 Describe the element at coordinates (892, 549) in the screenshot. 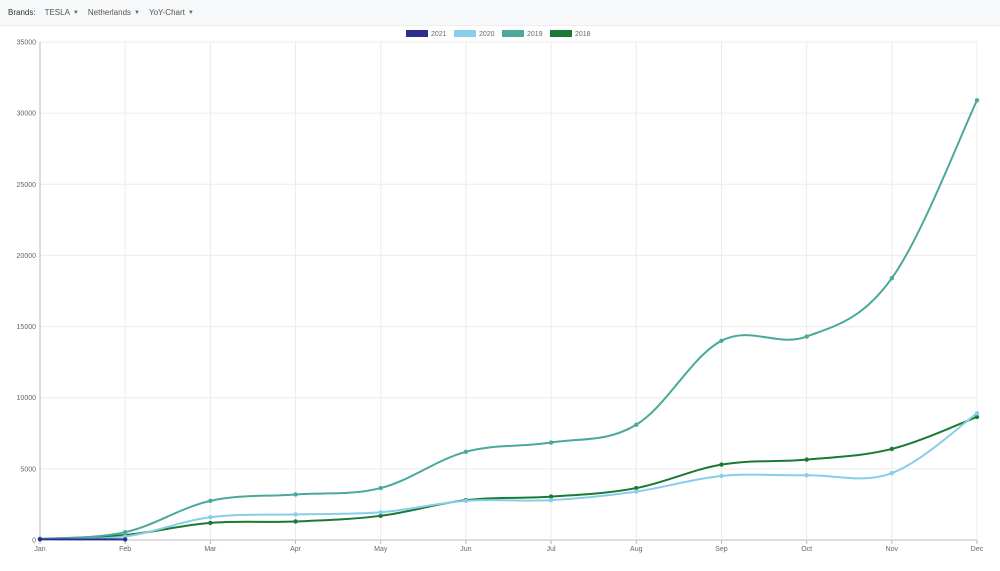

I see `x-tick-label: Nov` at that location.